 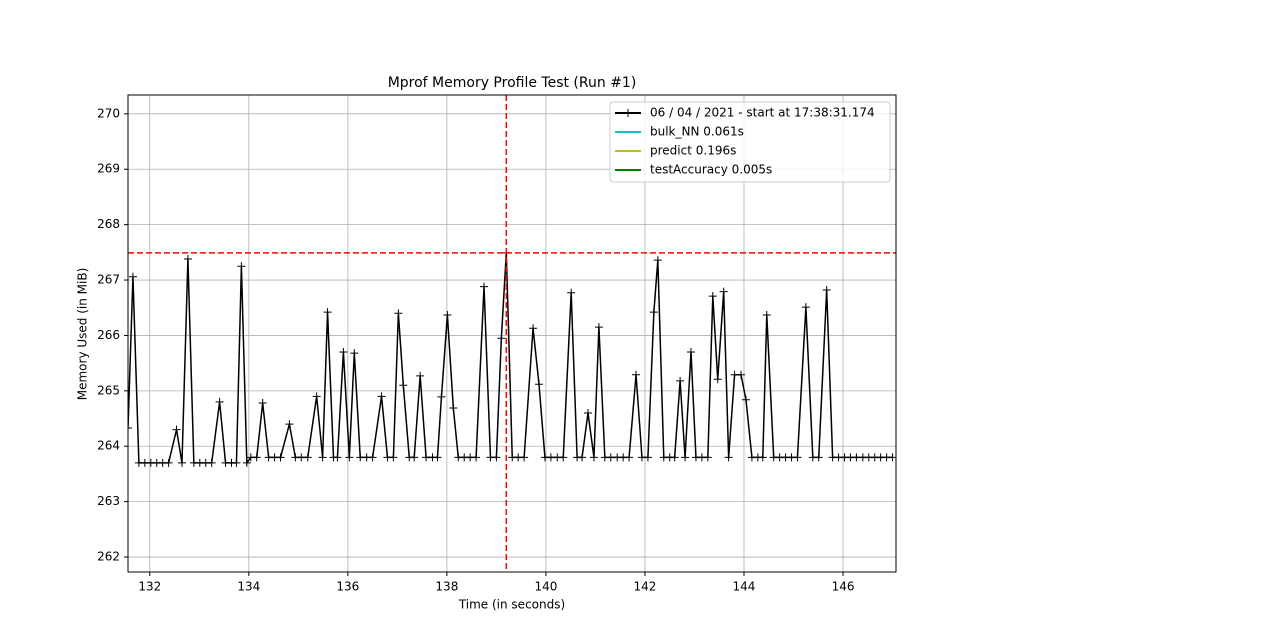 What do you see at coordinates (511, 605) in the screenshot?
I see `x-axis-label: Time (in seconds)` at bounding box center [511, 605].